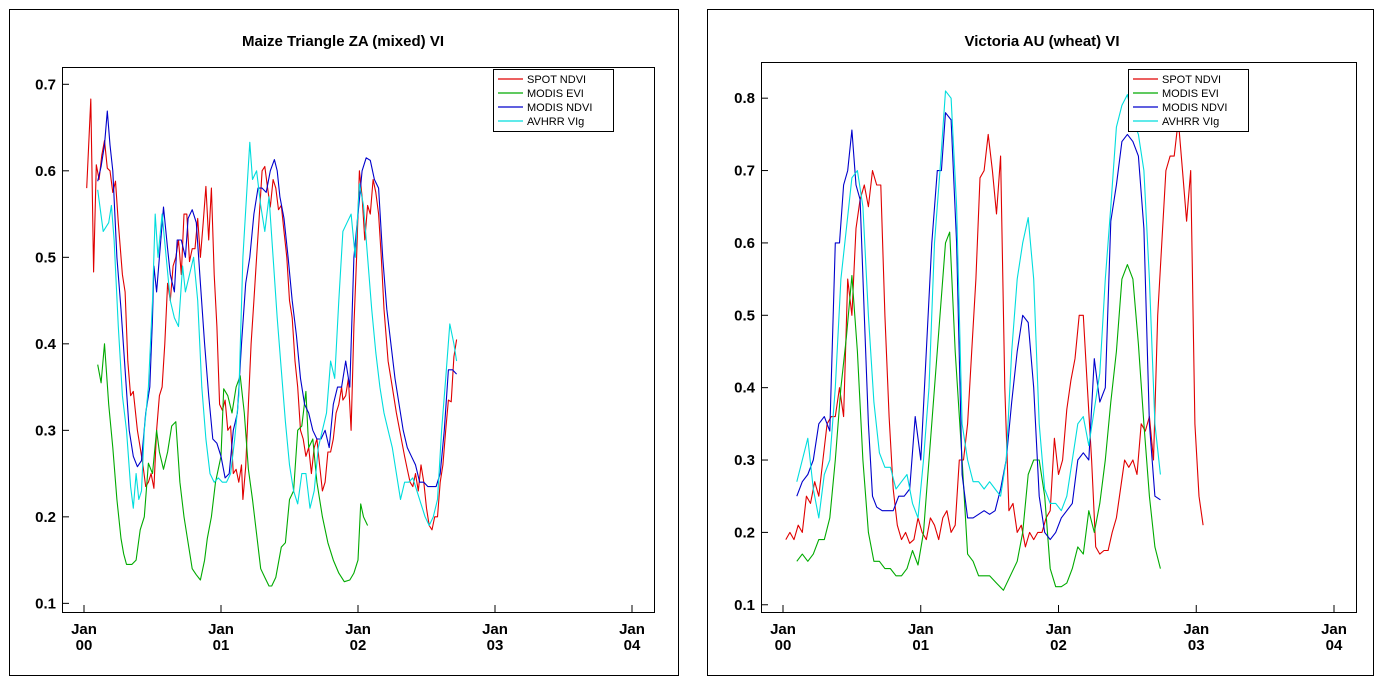 The width and height of the screenshot is (1374, 681). Describe the element at coordinates (277, 334) in the screenshot. I see `series-line-avhrr-vig` at that location.